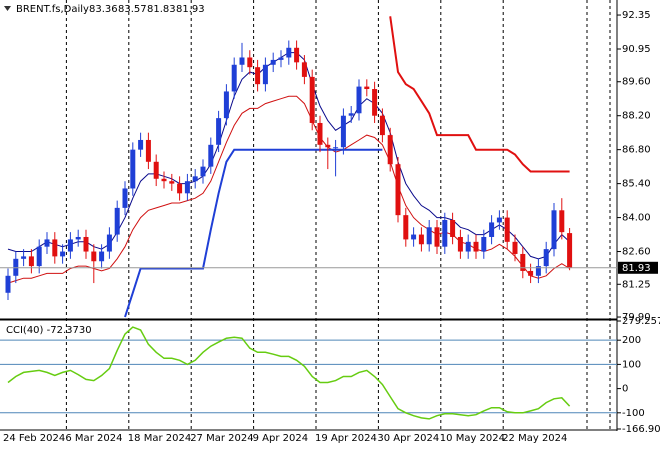  I want to click on ohlc-low: 81.83, so click(161, 9).